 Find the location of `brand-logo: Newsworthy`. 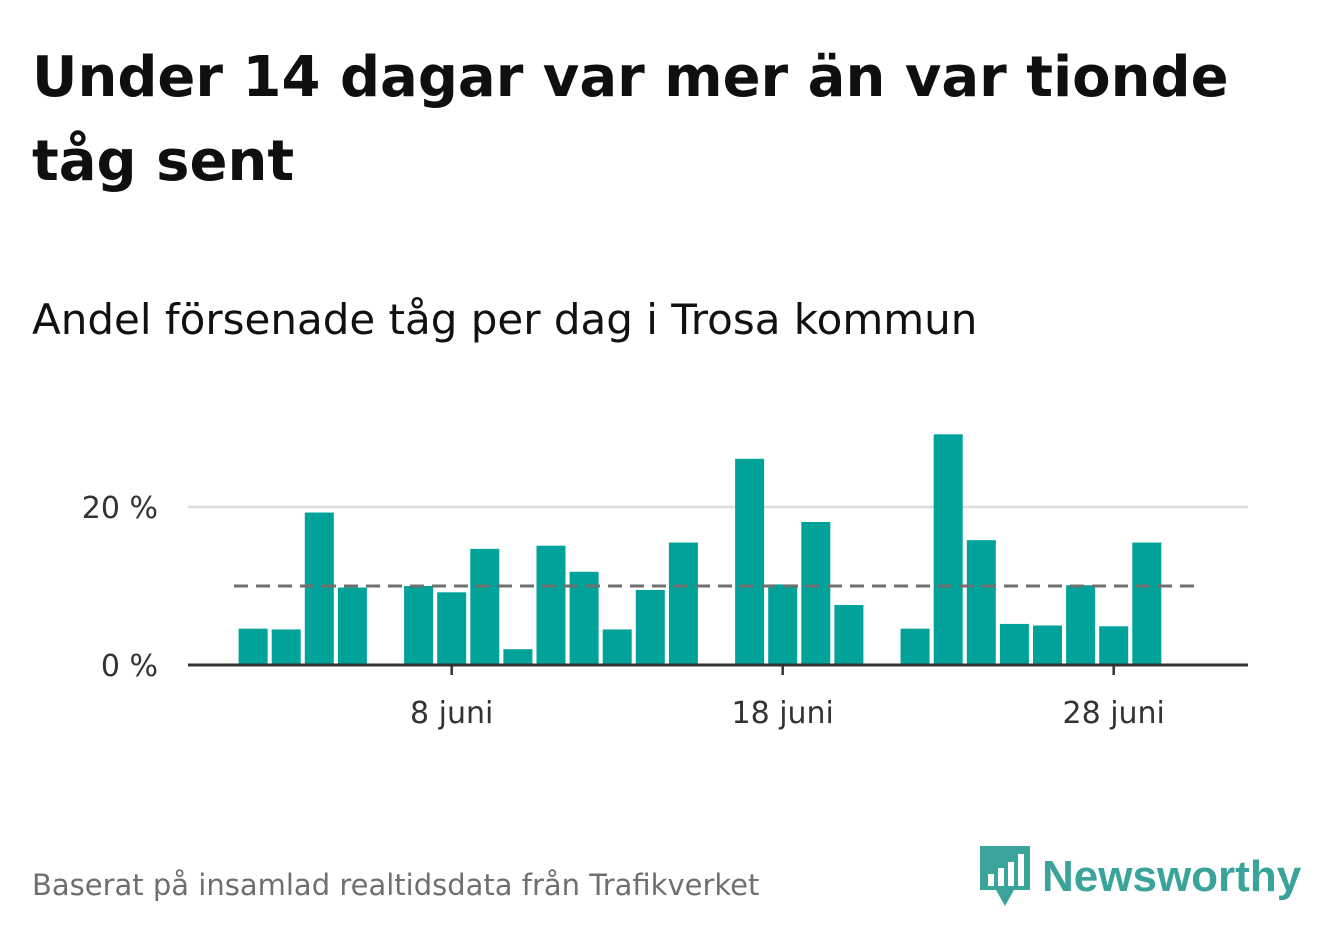

brand-logo: Newsworthy is located at coordinates (1140, 877).